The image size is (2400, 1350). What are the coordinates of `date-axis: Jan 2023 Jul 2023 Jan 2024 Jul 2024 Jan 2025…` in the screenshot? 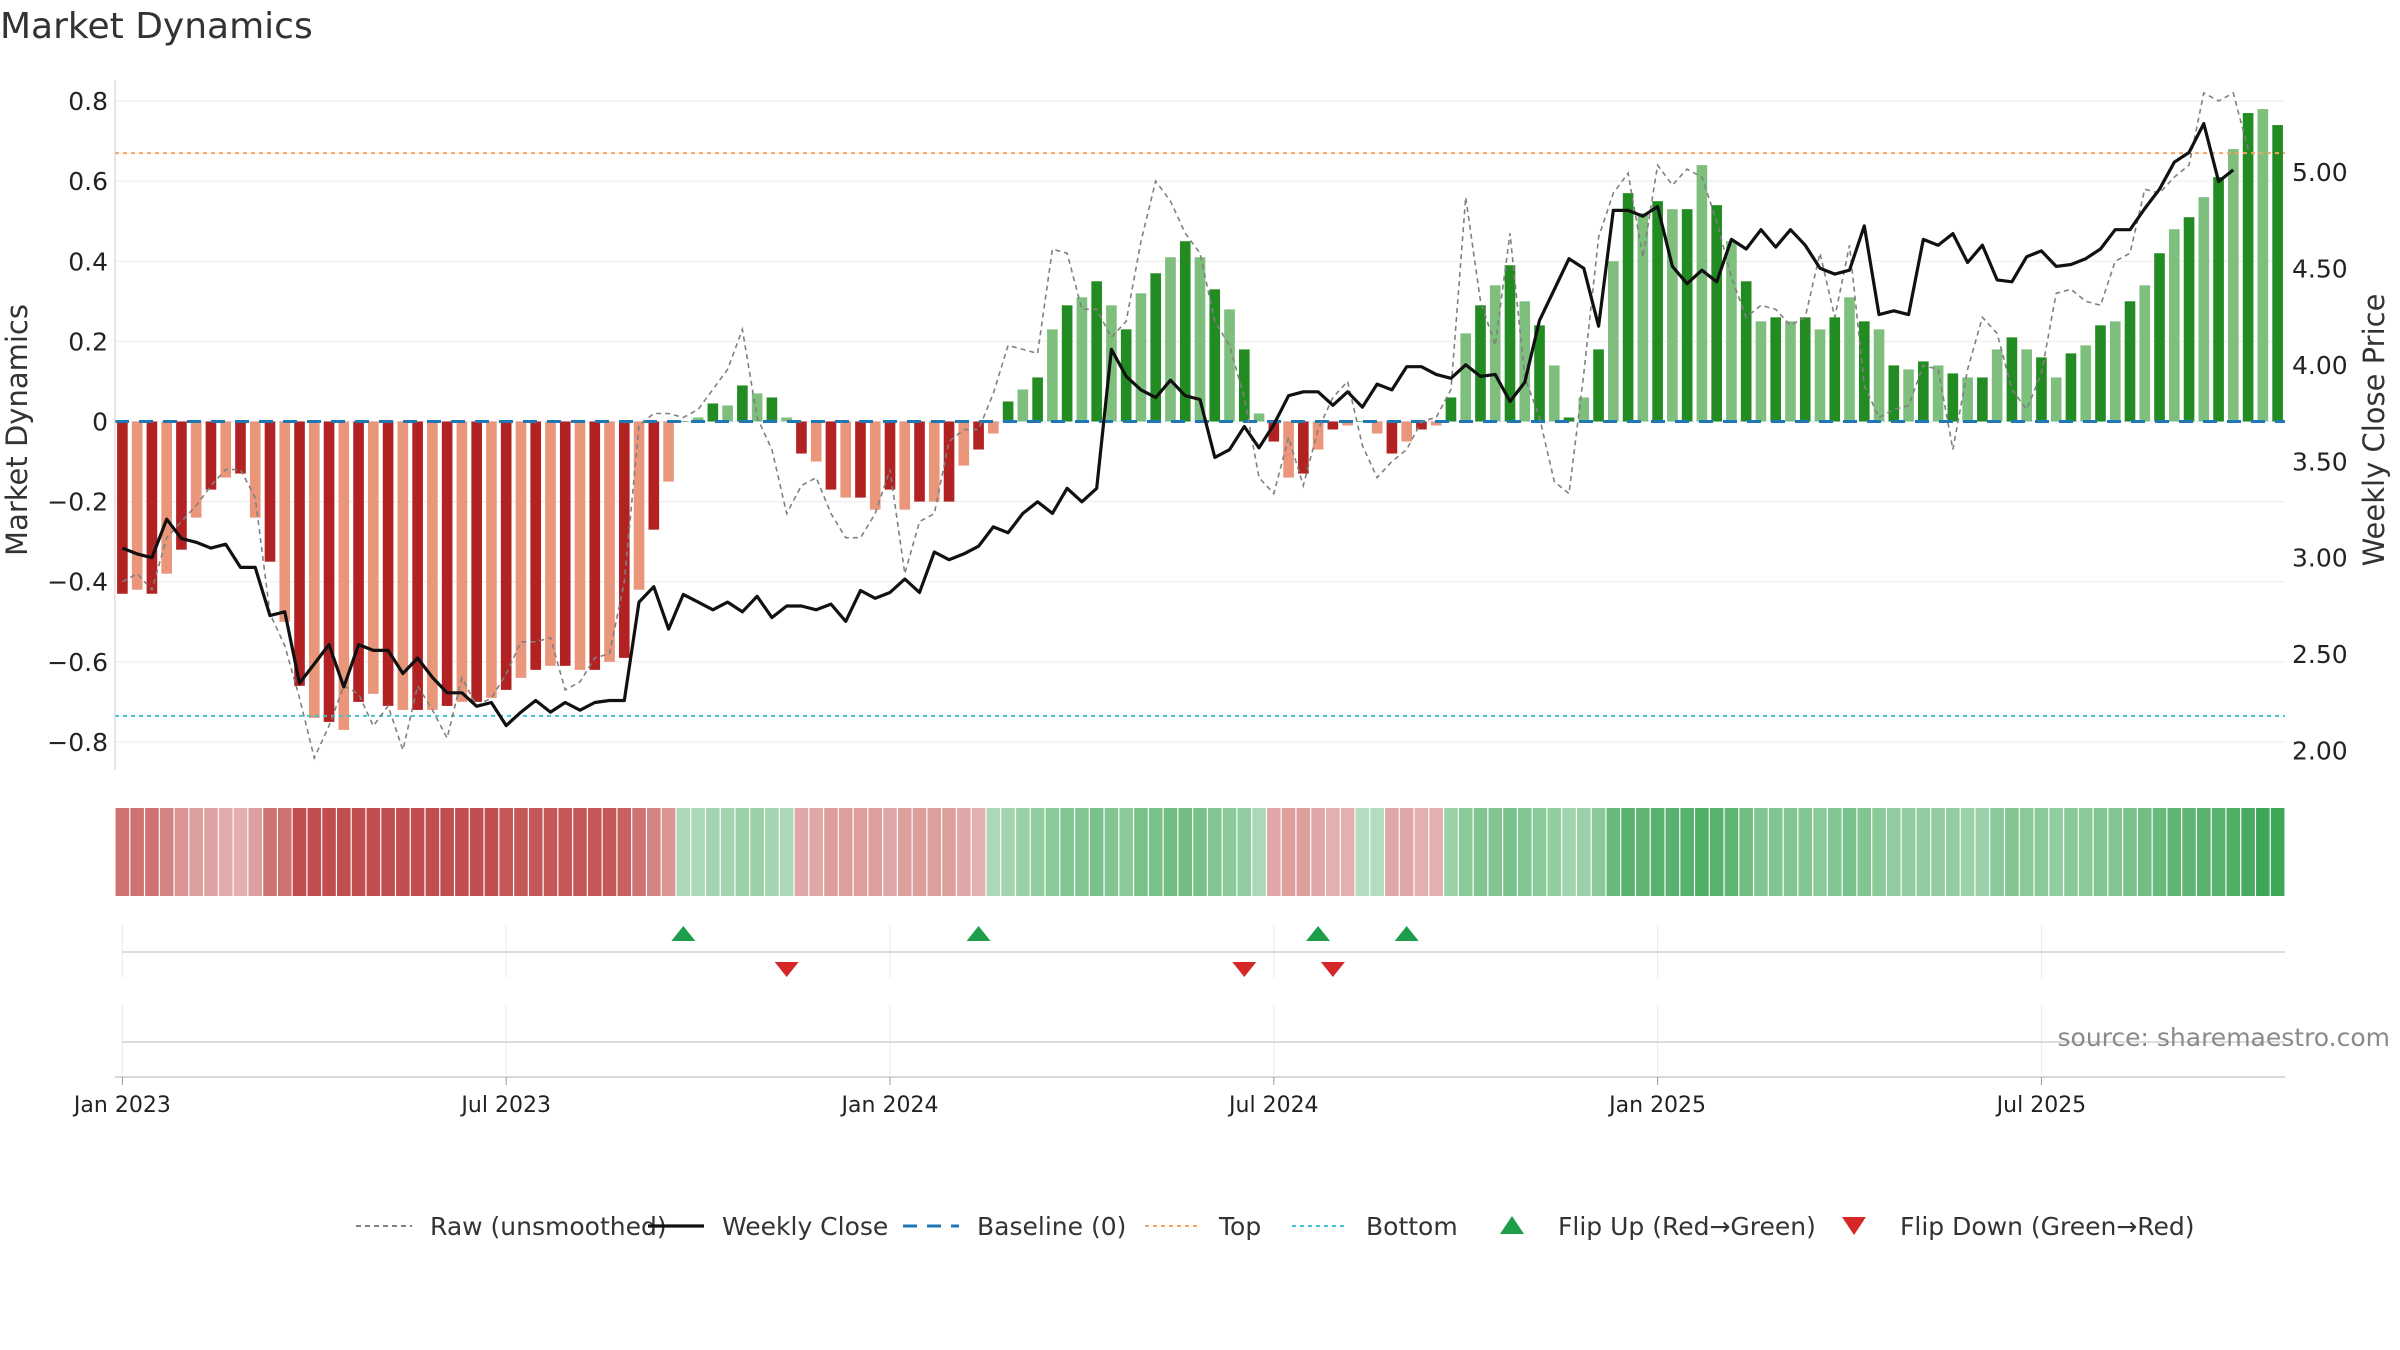 It's located at (1079, 1097).